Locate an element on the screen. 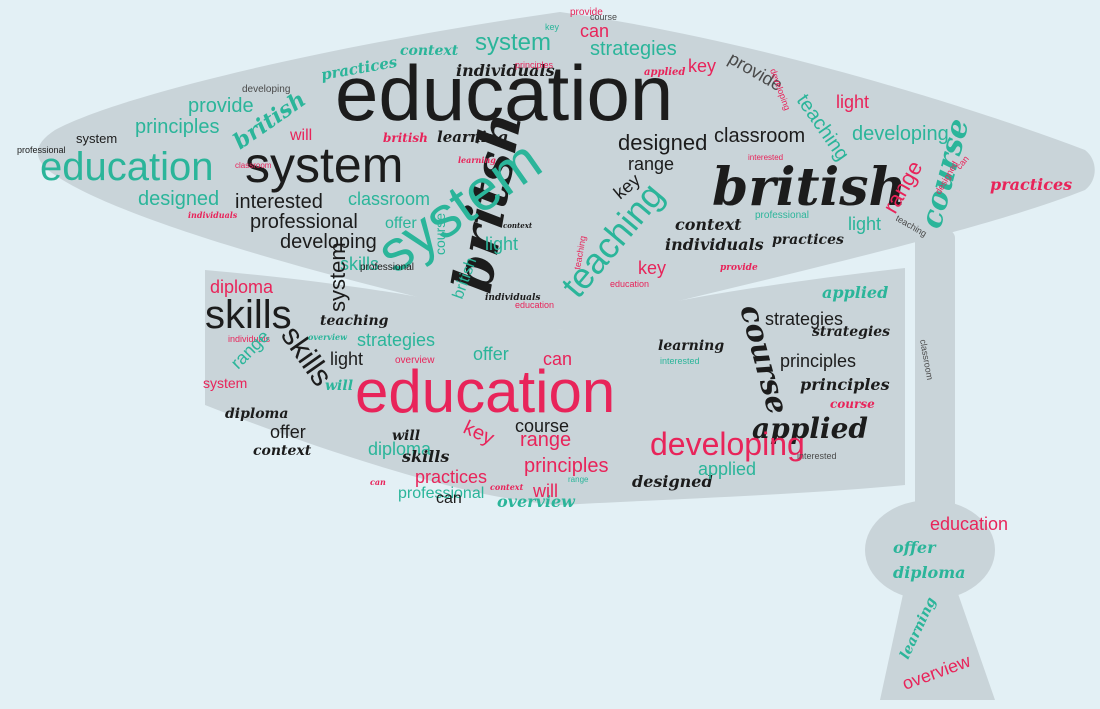  cloud-word: teaching is located at coordinates (354, 321).